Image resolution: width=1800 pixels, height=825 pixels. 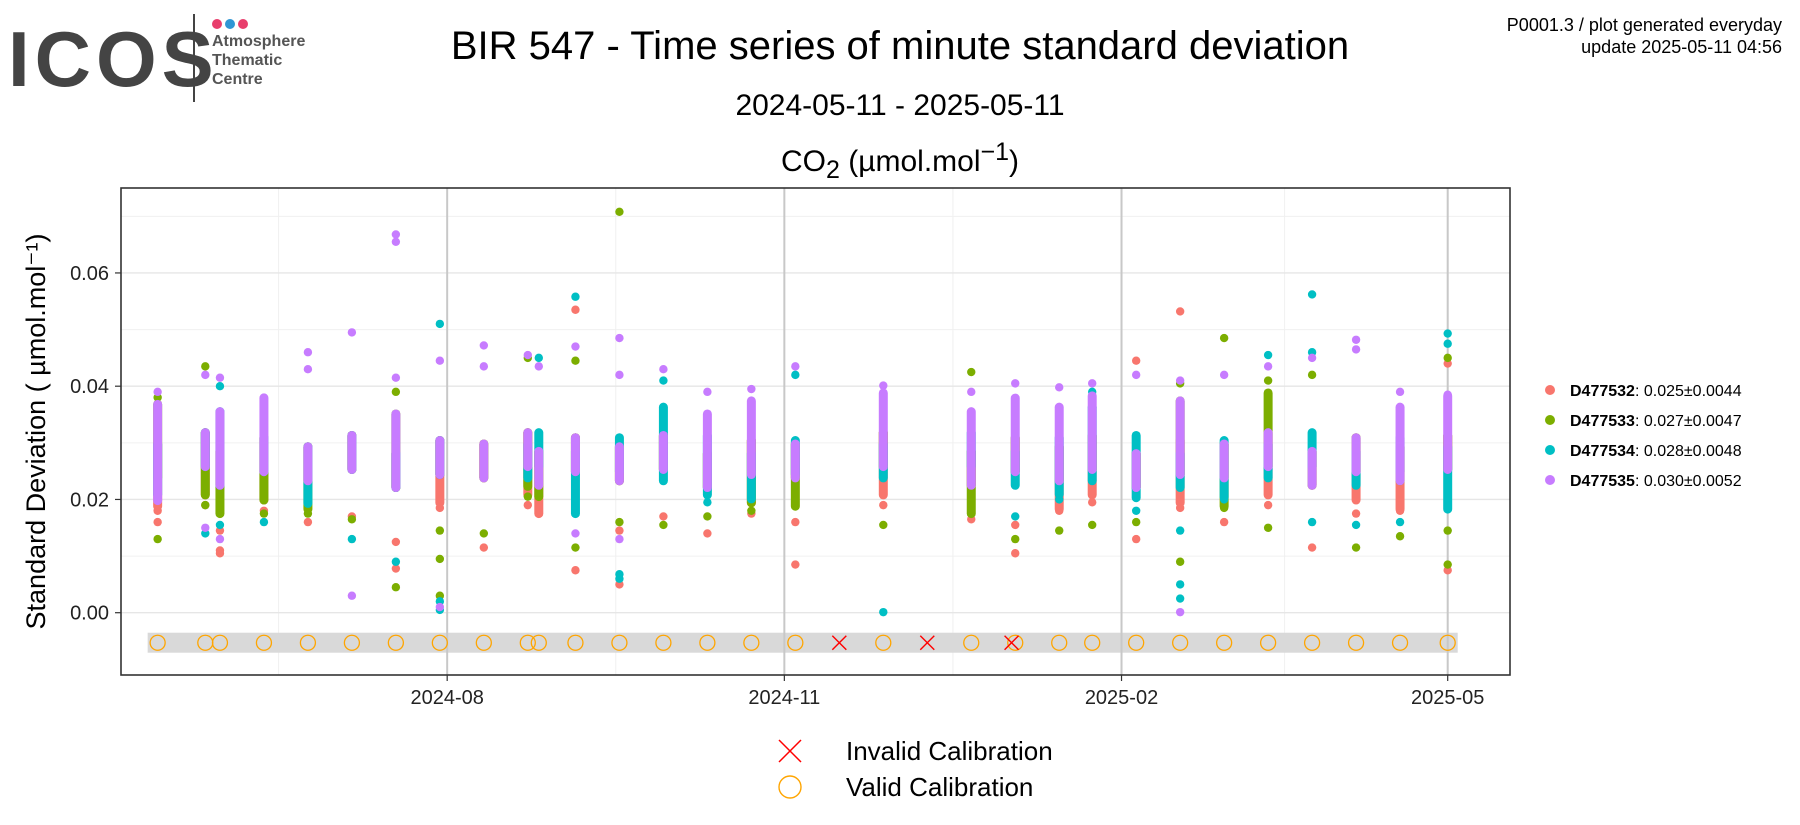 What do you see at coordinates (89, 500) in the screenshot?
I see `y-tick-label: 0.02` at bounding box center [89, 500].